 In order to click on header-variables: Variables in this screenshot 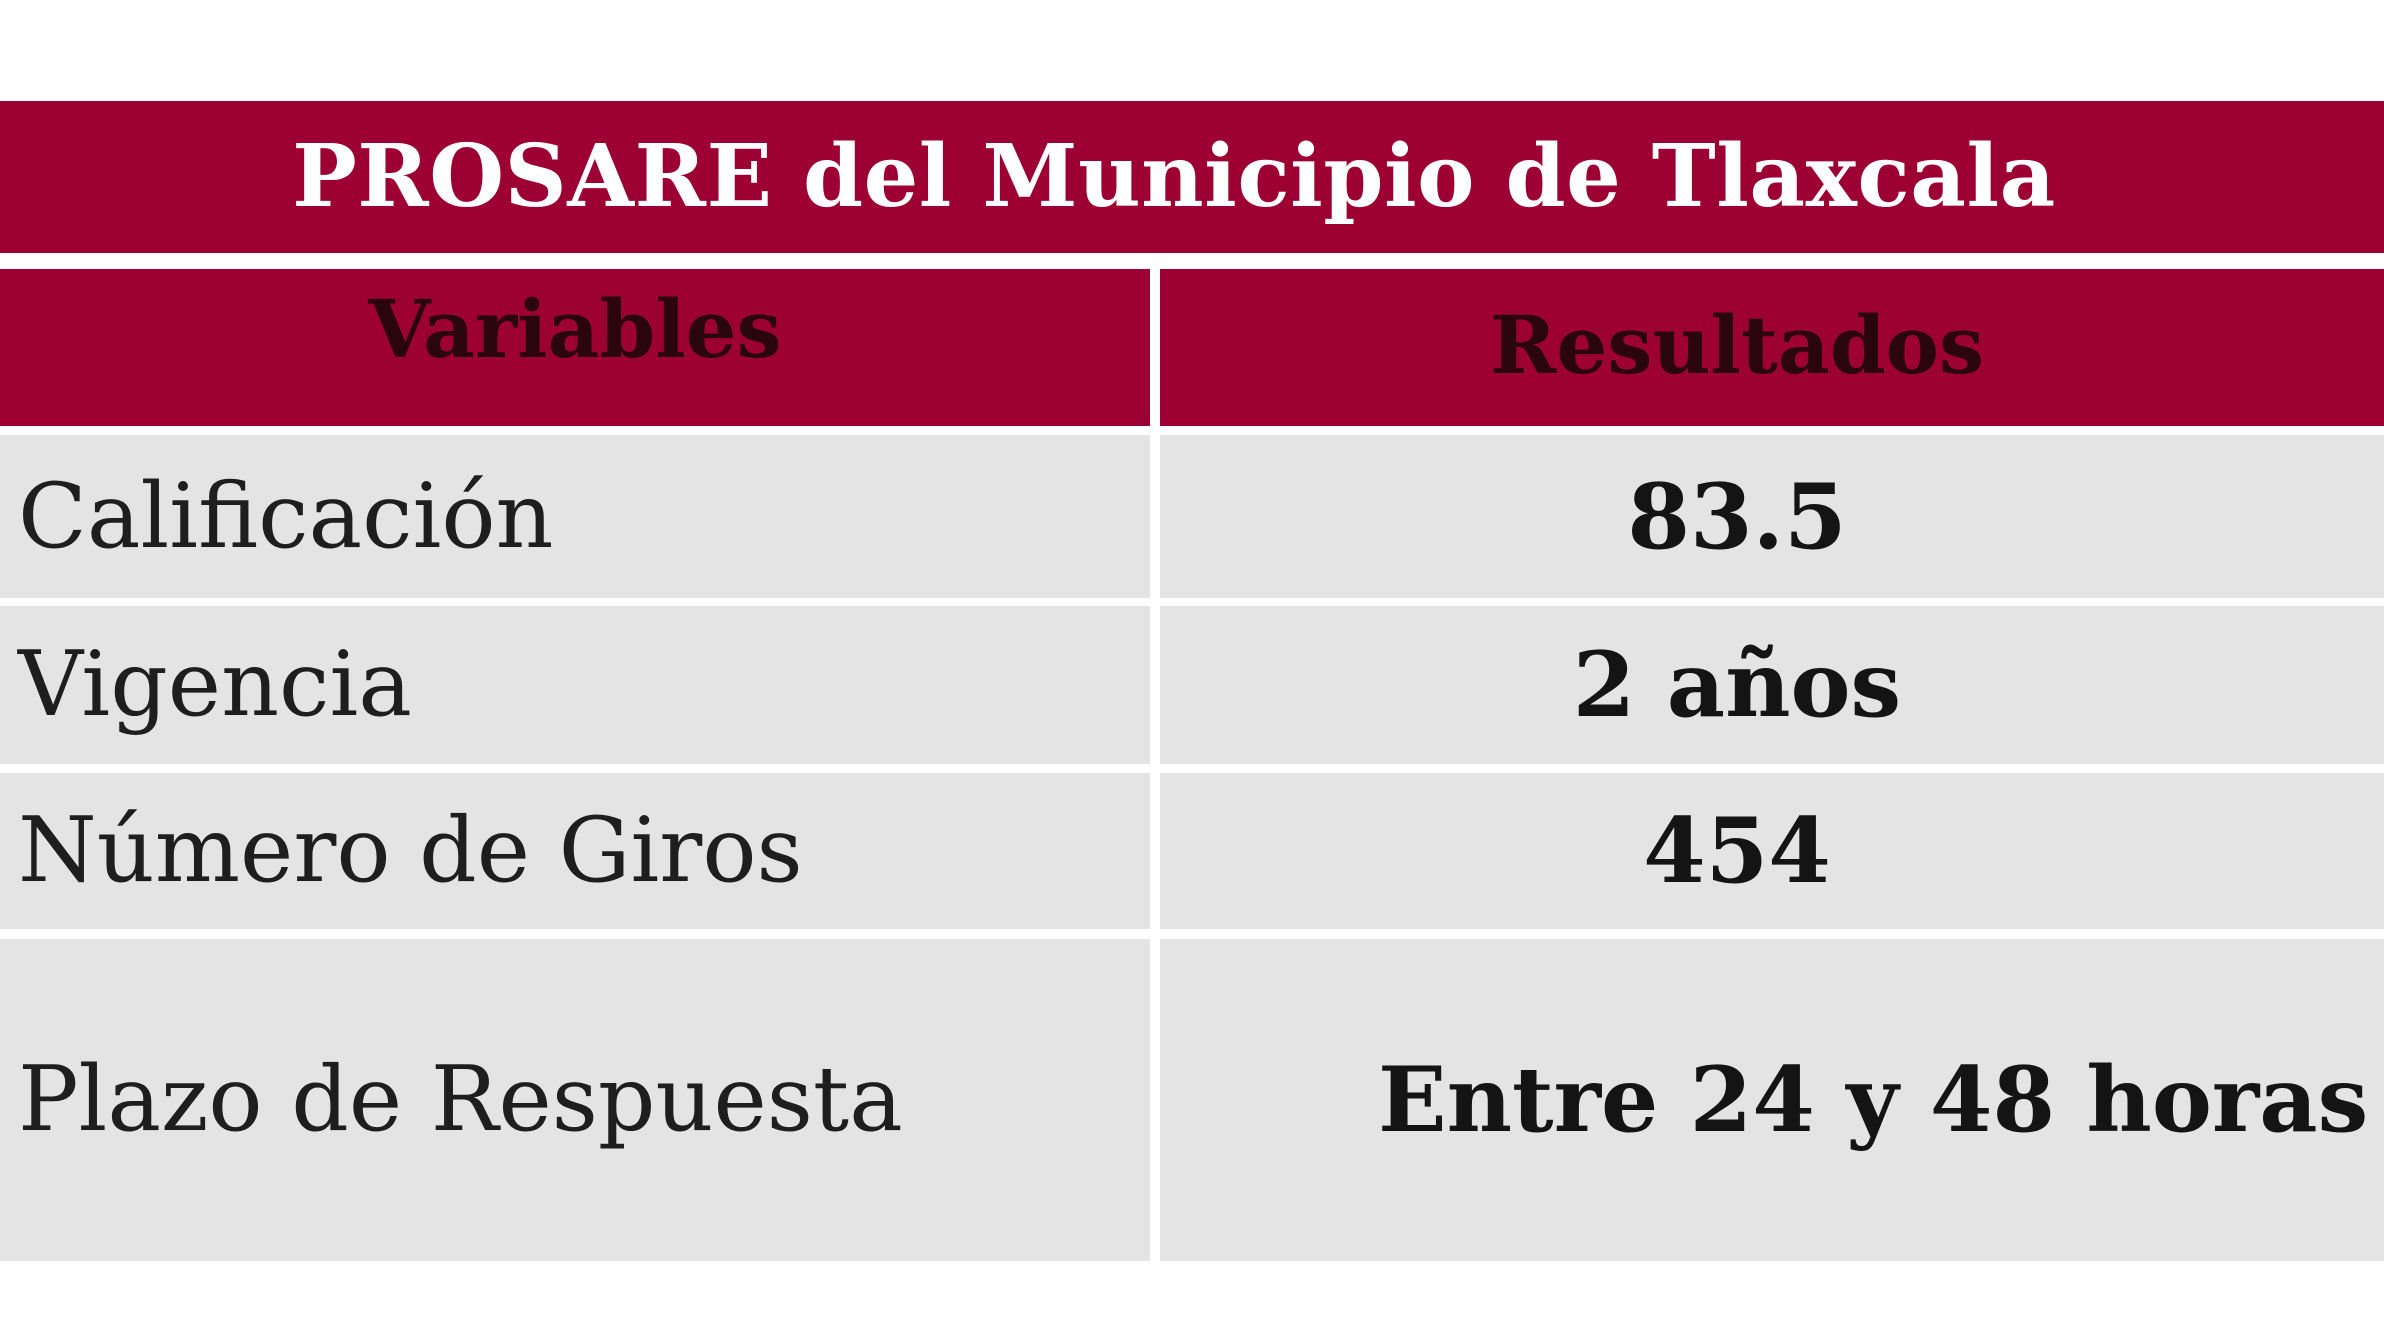, I will do `click(575, 347)`.